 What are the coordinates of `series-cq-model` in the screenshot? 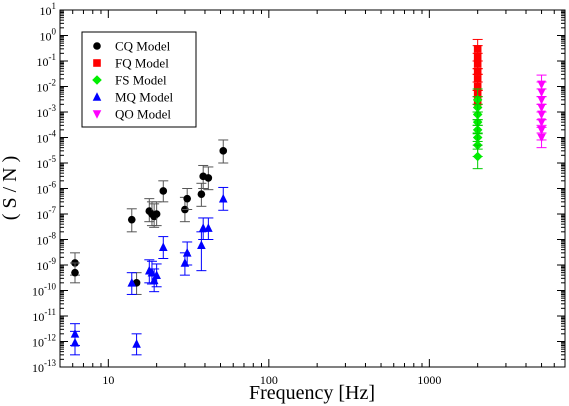 It's located at (149, 217).